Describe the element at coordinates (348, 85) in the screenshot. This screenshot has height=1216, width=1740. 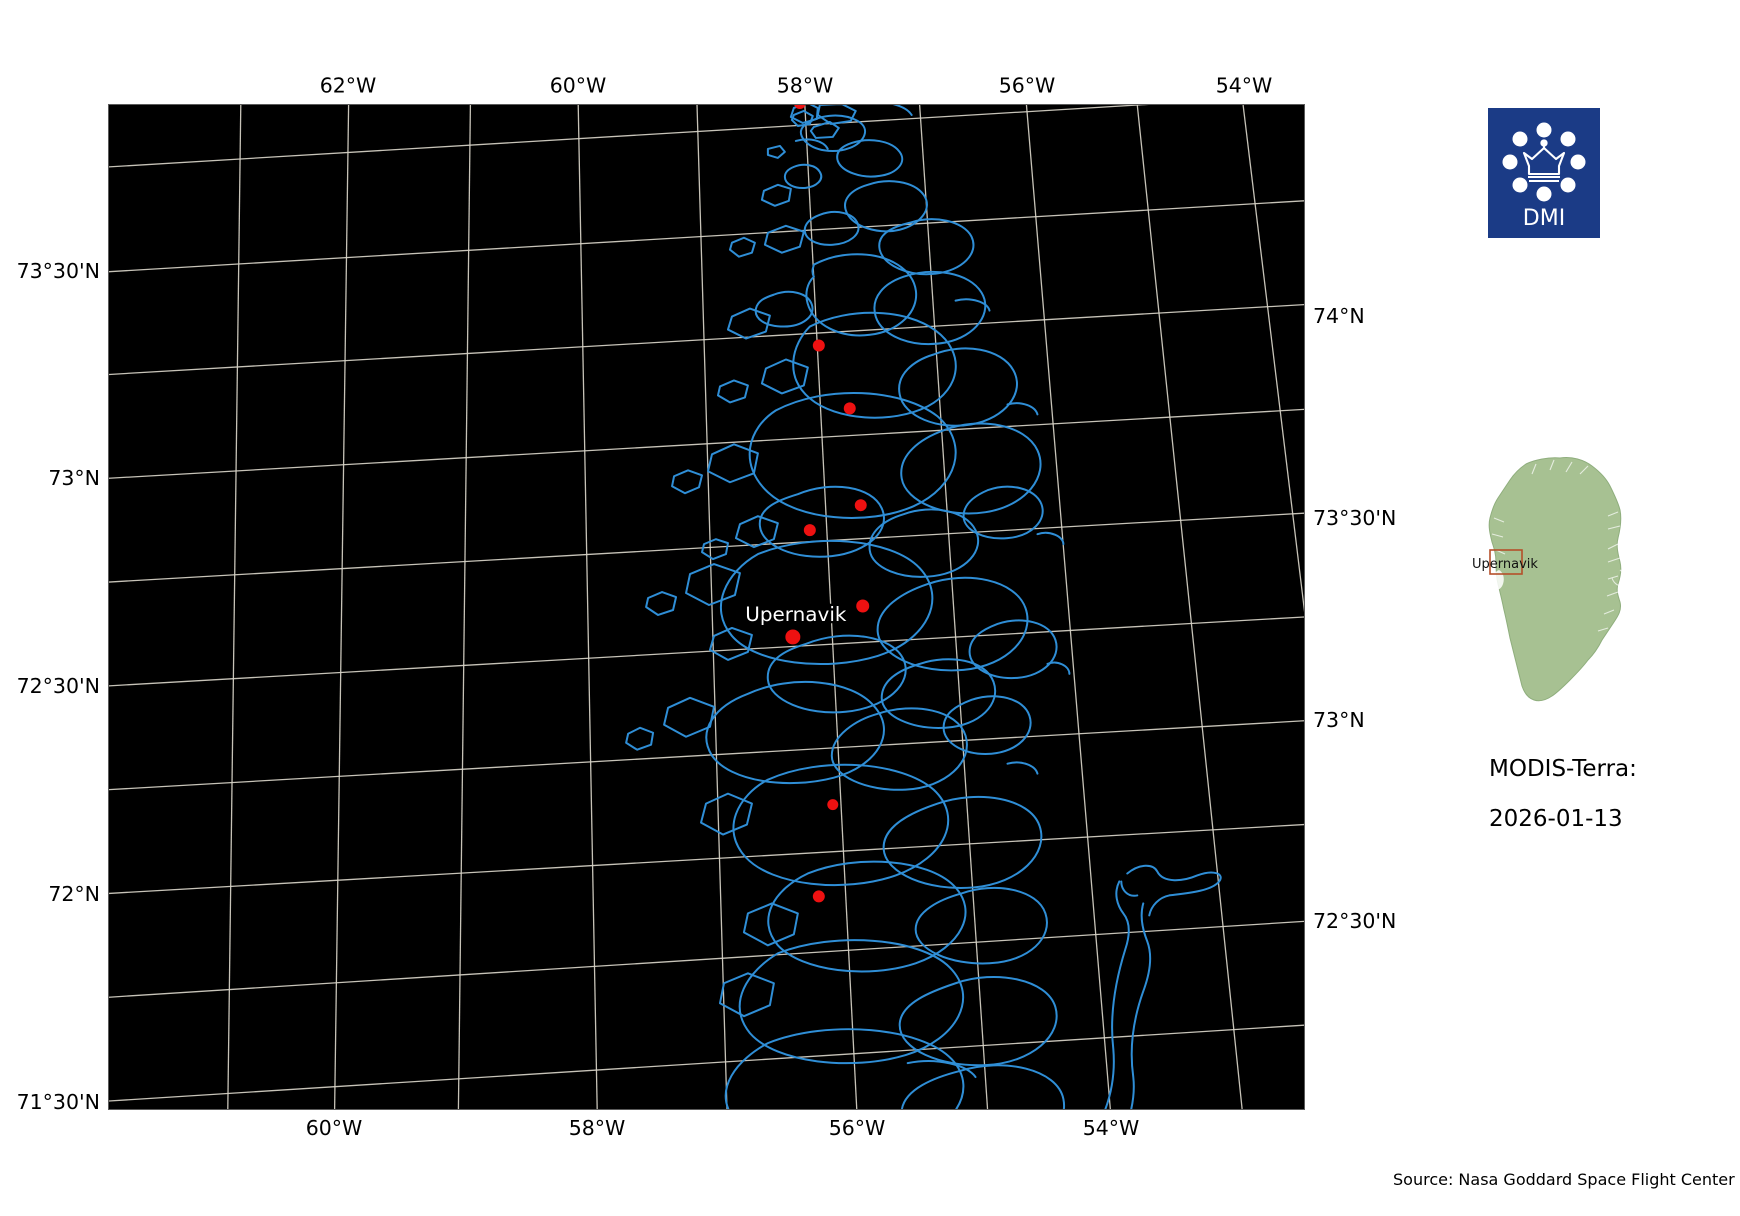
I see `axis-tick-label: 62°W` at that location.